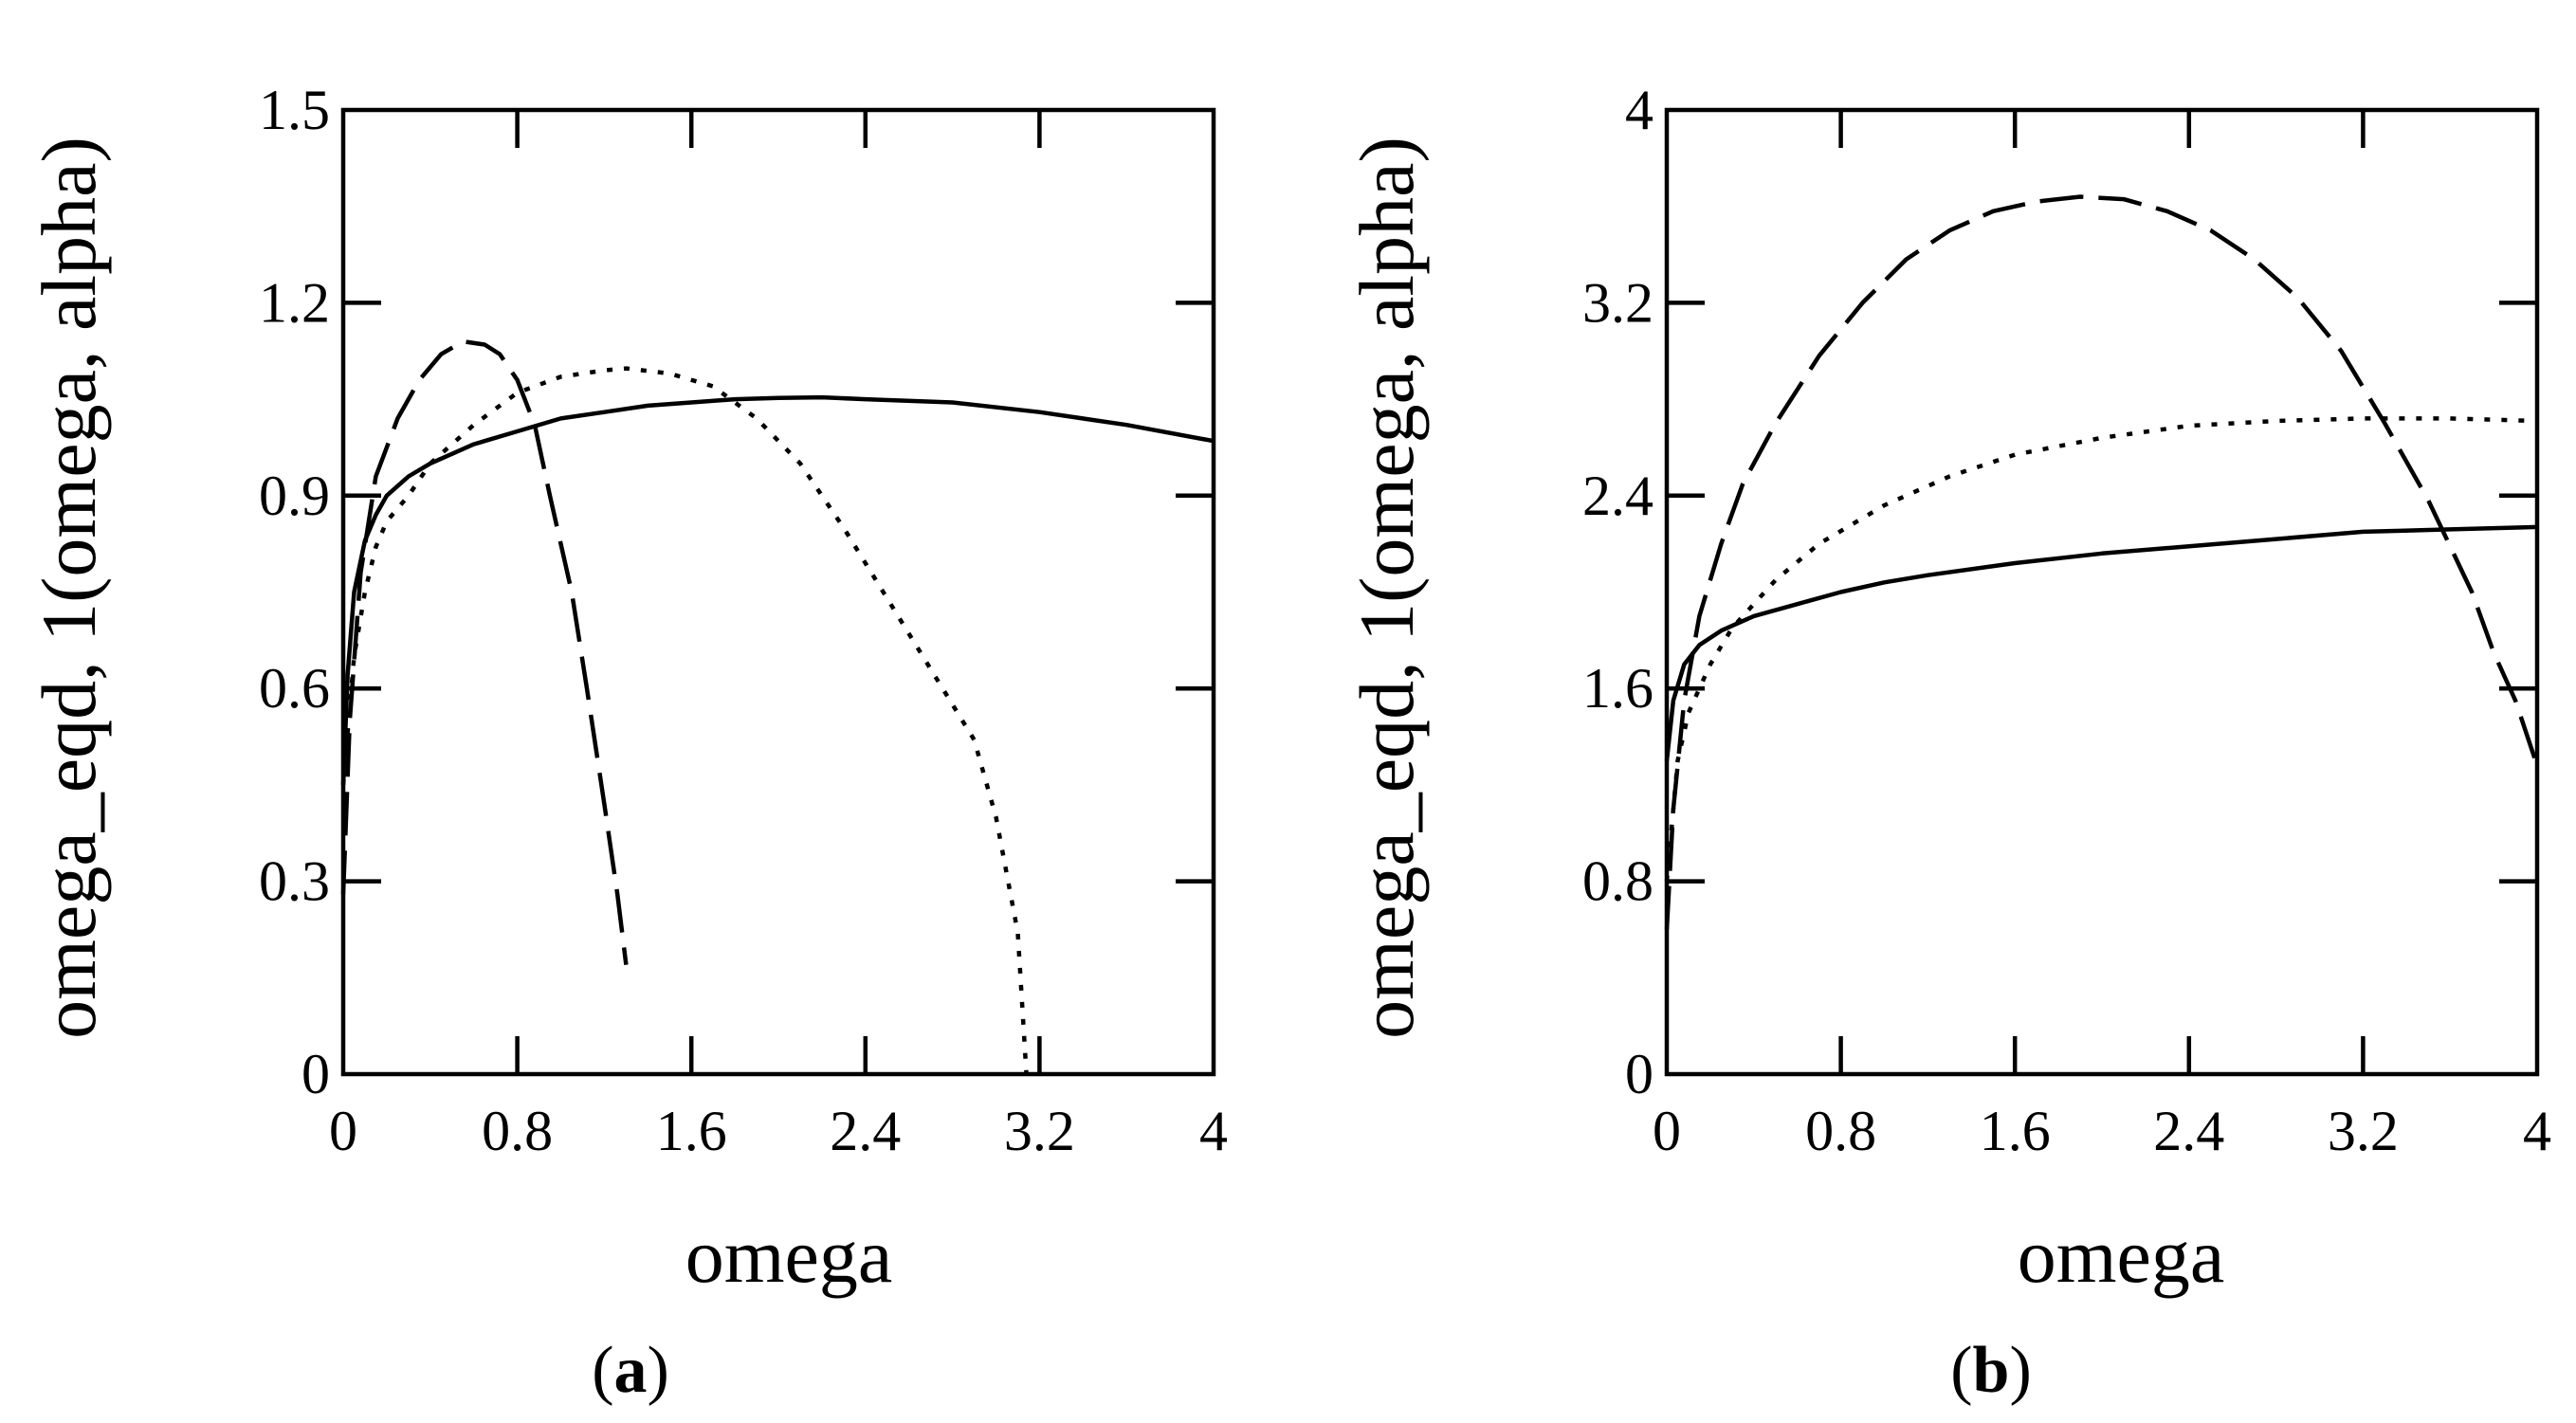 This screenshot has height=1423, width=2576. Describe the element at coordinates (294, 688) in the screenshot. I see `y-tick-label: 0.6` at that location.